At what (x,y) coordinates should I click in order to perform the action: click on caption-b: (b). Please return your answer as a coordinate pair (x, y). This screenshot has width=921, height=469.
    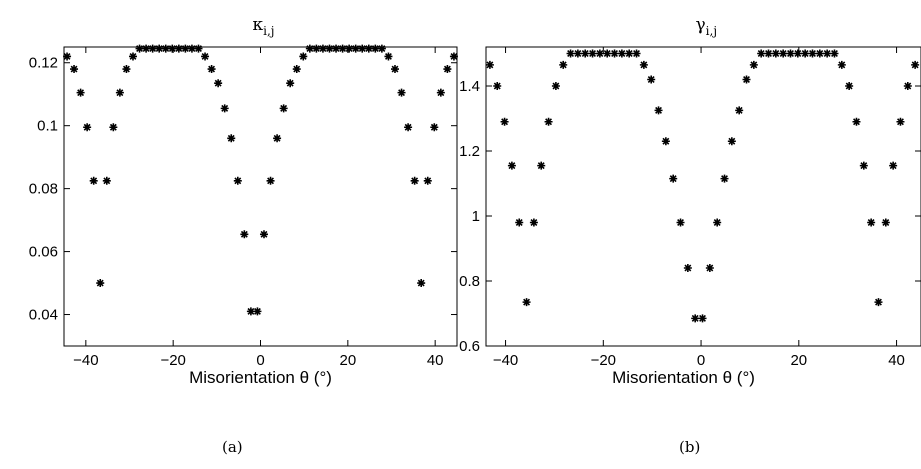
    Looking at the image, I should click on (690, 447).